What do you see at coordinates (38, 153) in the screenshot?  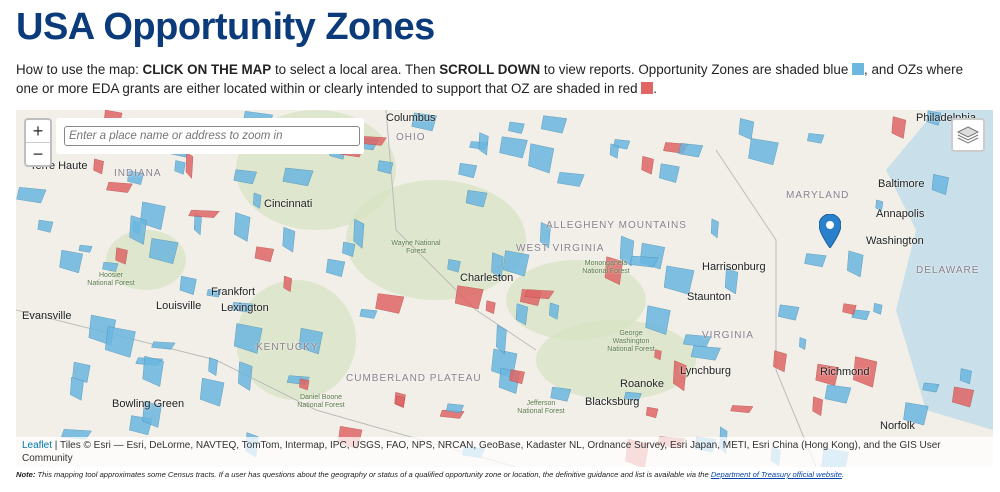 I see `zoom-out-button: −` at bounding box center [38, 153].